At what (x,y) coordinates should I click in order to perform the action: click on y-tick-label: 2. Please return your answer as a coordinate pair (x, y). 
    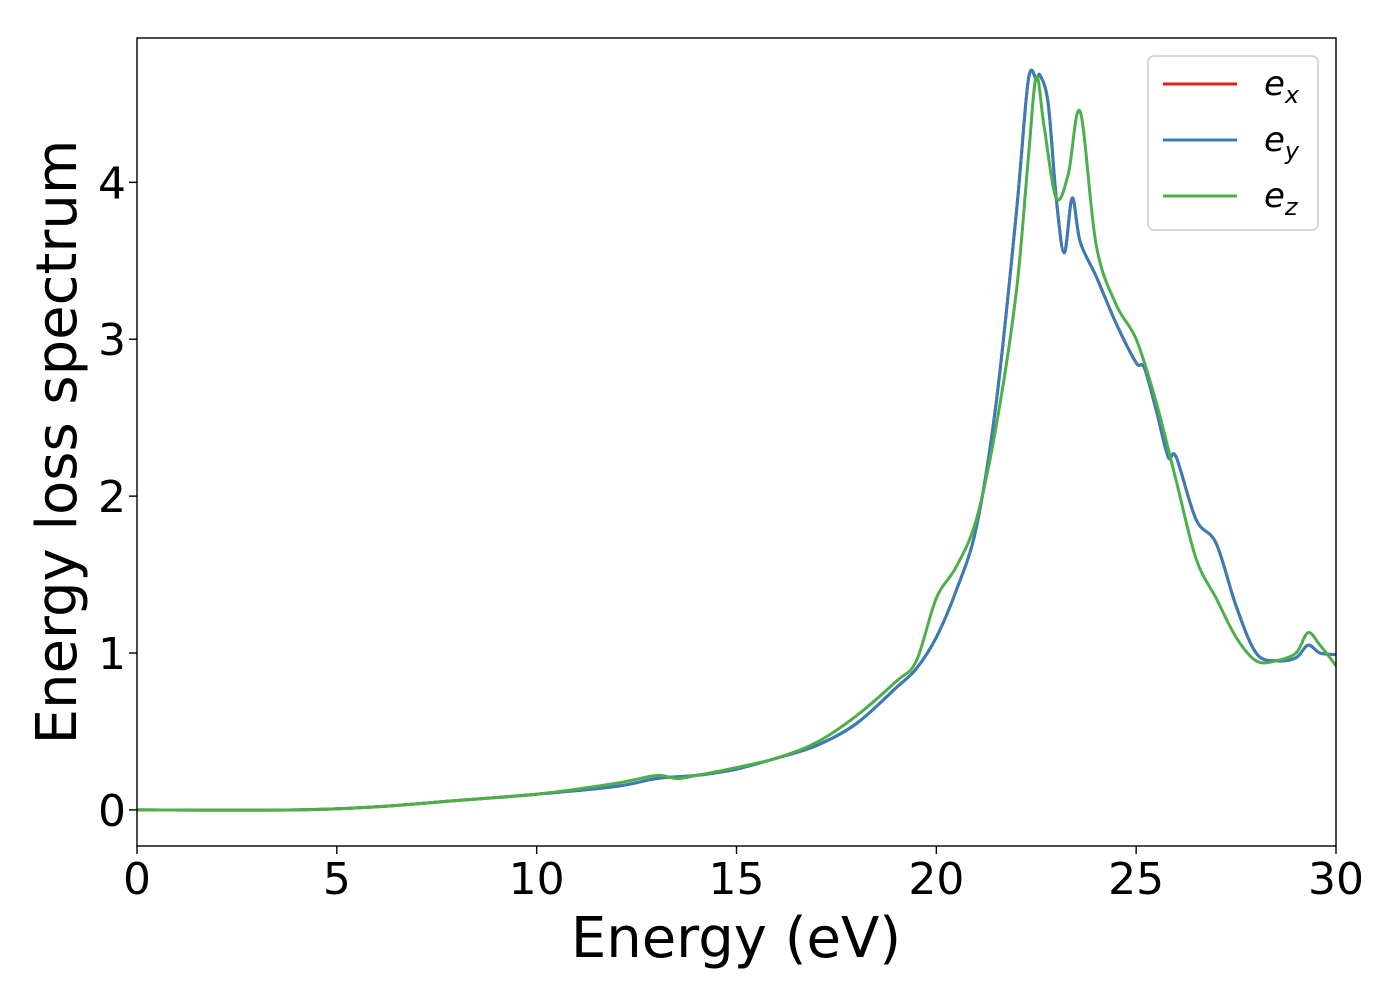
    Looking at the image, I should click on (112, 497).